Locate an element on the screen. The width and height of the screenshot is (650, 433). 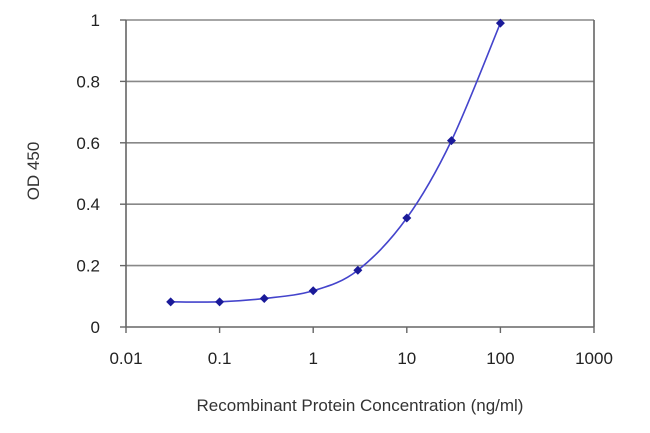
x-tick-label: 0.1 is located at coordinates (220, 358).